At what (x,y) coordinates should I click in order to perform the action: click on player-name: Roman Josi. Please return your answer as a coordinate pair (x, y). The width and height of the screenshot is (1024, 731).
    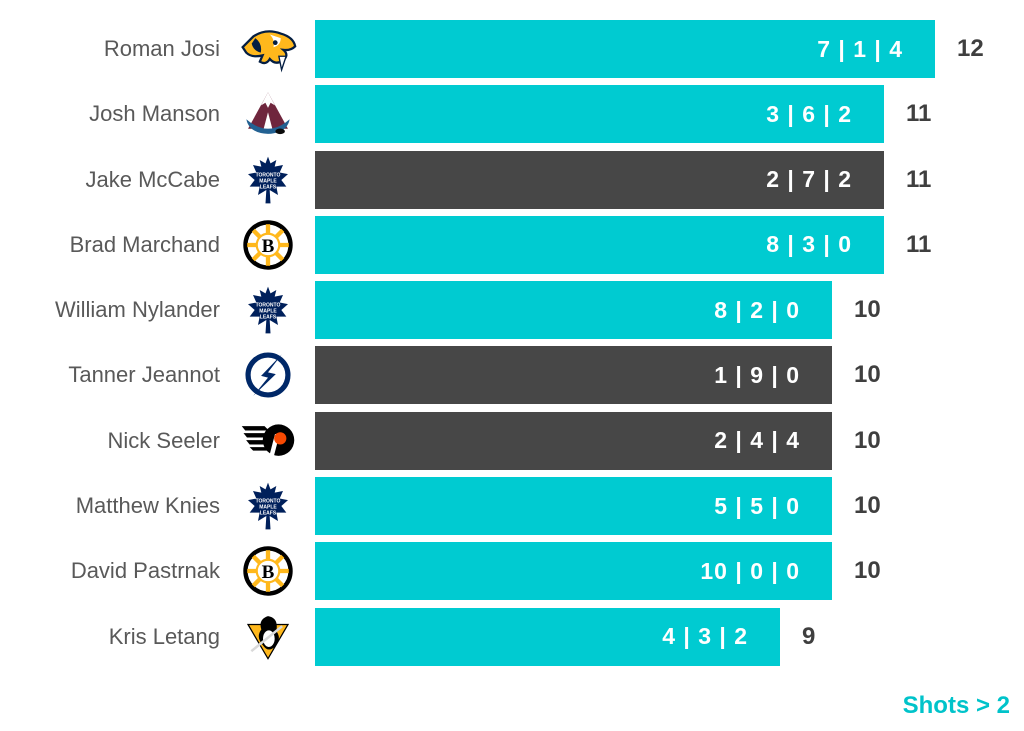
    Looking at the image, I should click on (161, 48).